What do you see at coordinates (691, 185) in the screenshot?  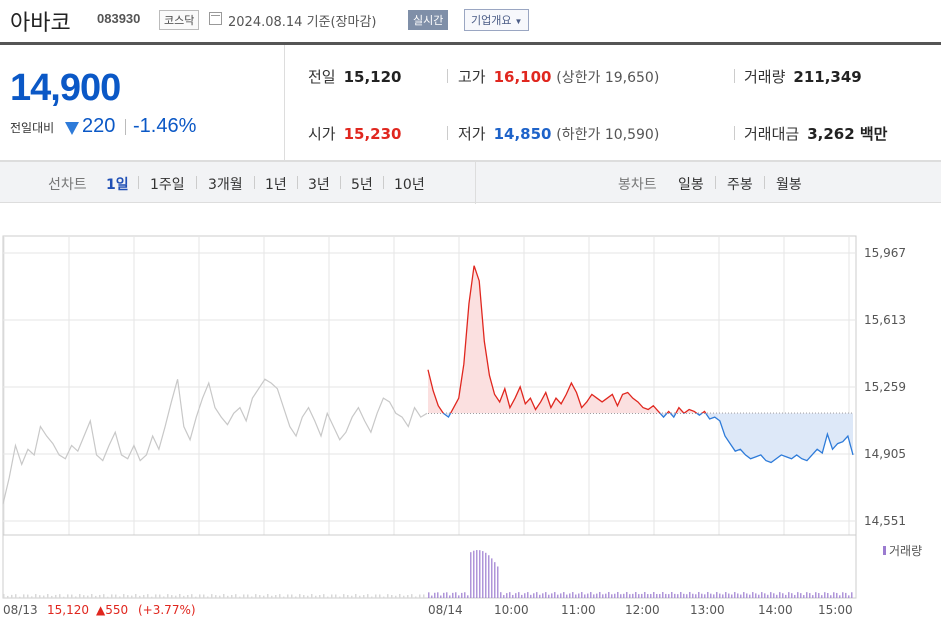 I see `tab-daily-candle: 일봉` at bounding box center [691, 185].